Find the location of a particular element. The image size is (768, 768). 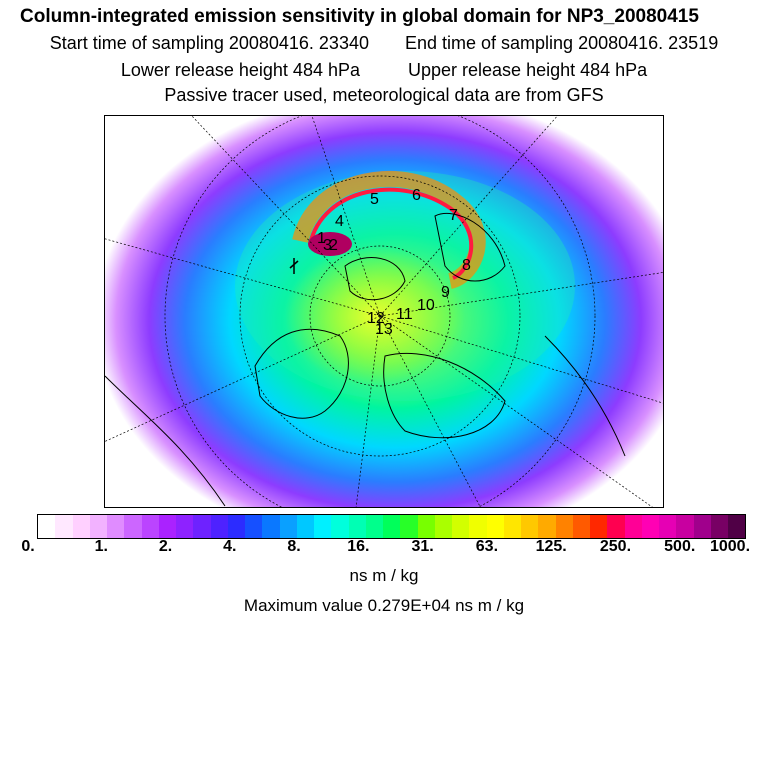

trajectory-label: 10 is located at coordinates (426, 305).